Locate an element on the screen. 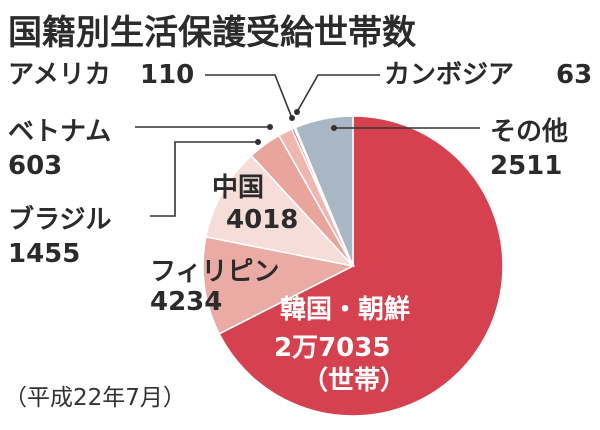  value-label-7: 63 is located at coordinates (574, 75).